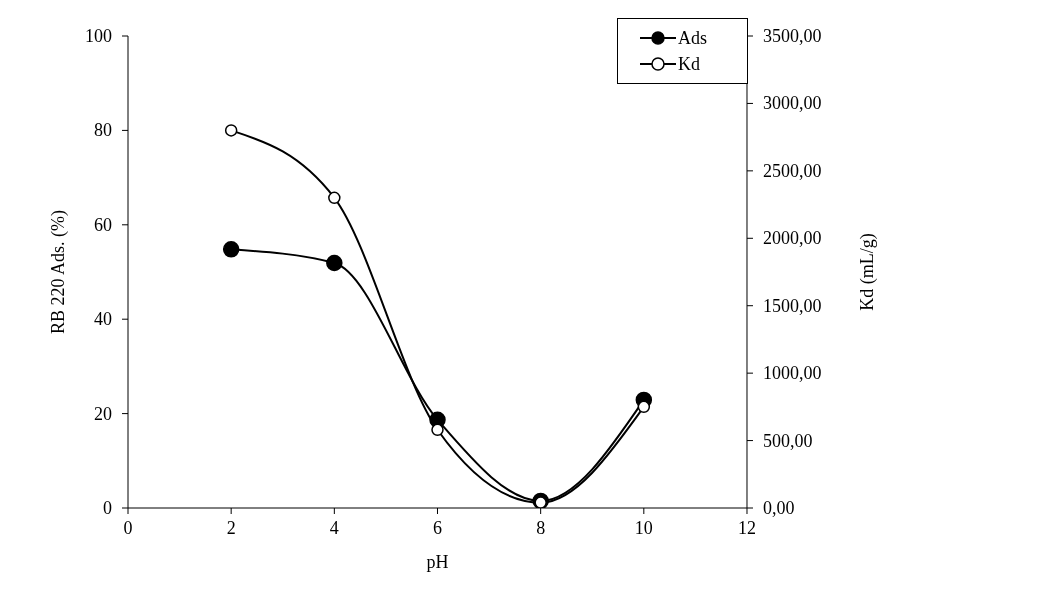 This screenshot has width=1059, height=612. Describe the element at coordinates (643, 528) in the screenshot. I see `x-tick-label: 10` at that location.